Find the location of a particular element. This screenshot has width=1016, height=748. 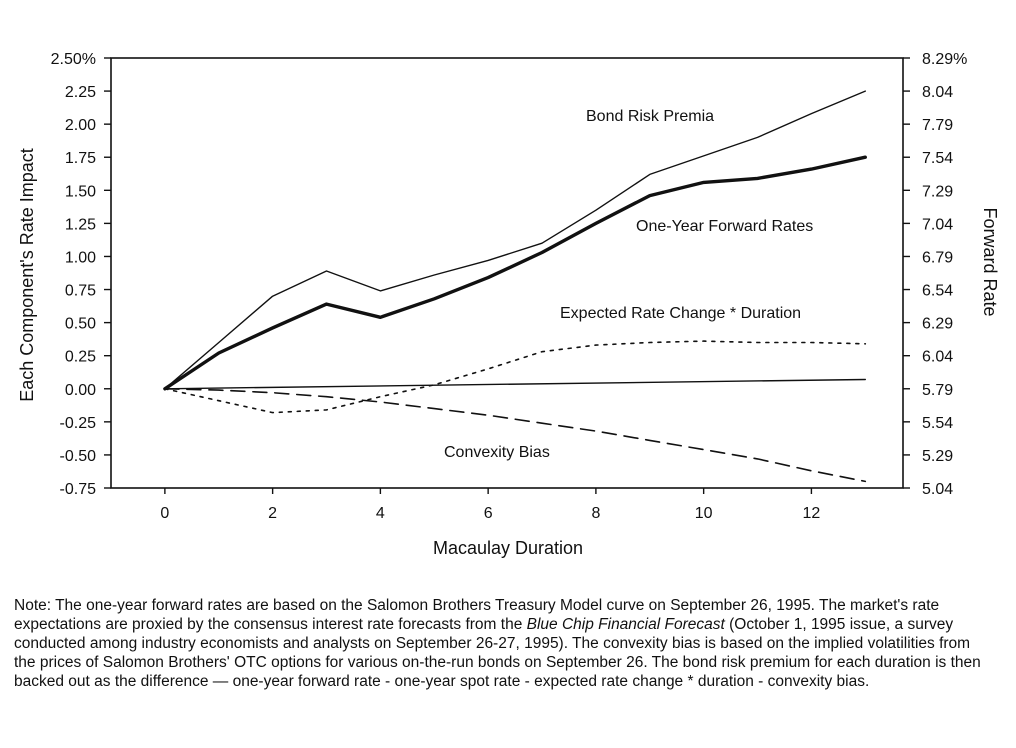

left-tick-label: 2.25 is located at coordinates (80, 92).